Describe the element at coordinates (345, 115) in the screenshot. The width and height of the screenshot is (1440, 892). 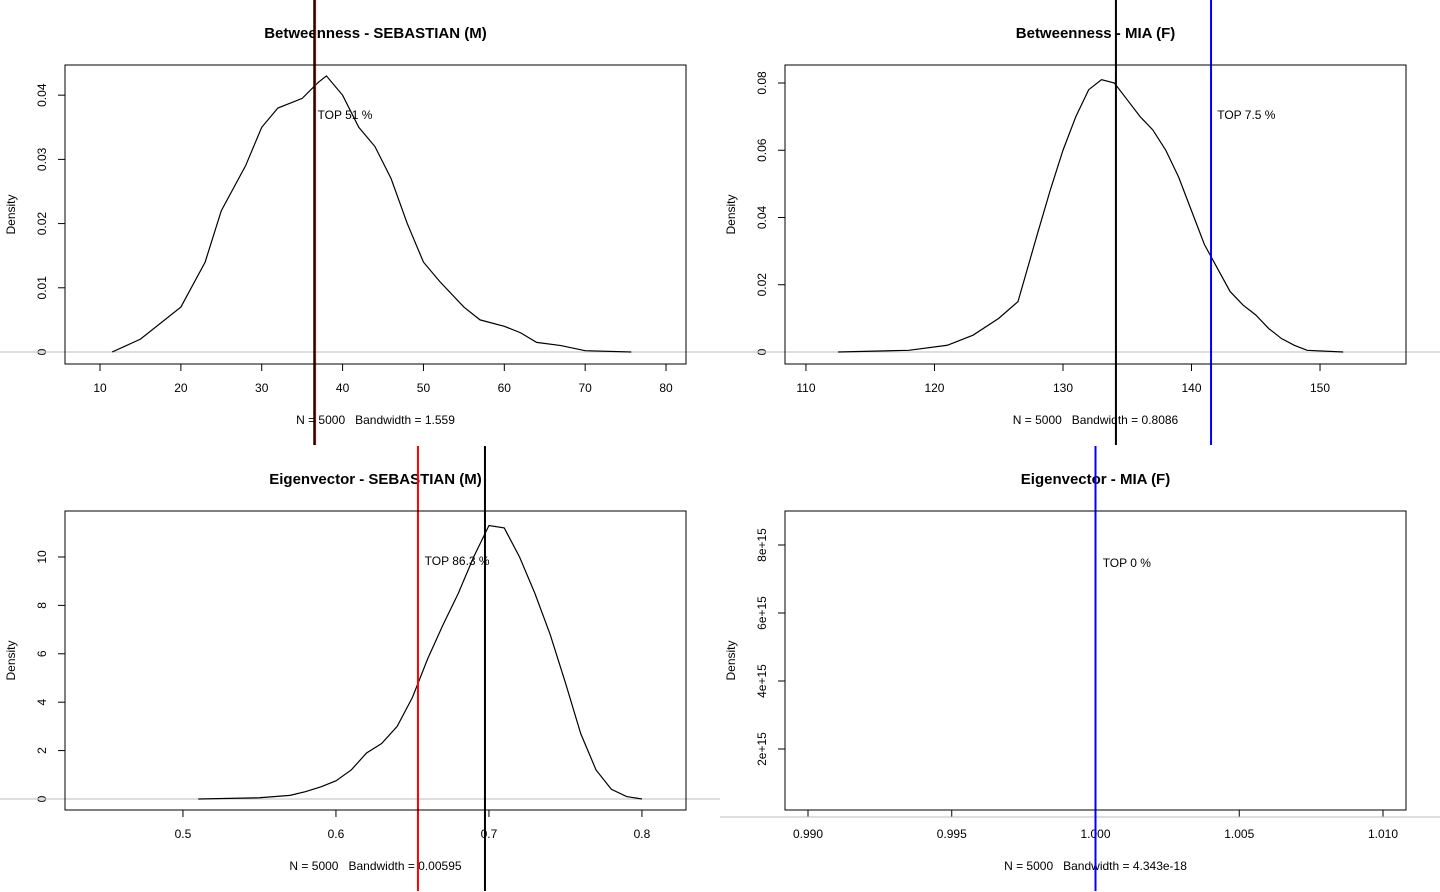
I see `annotation: TOP 51 %` at that location.